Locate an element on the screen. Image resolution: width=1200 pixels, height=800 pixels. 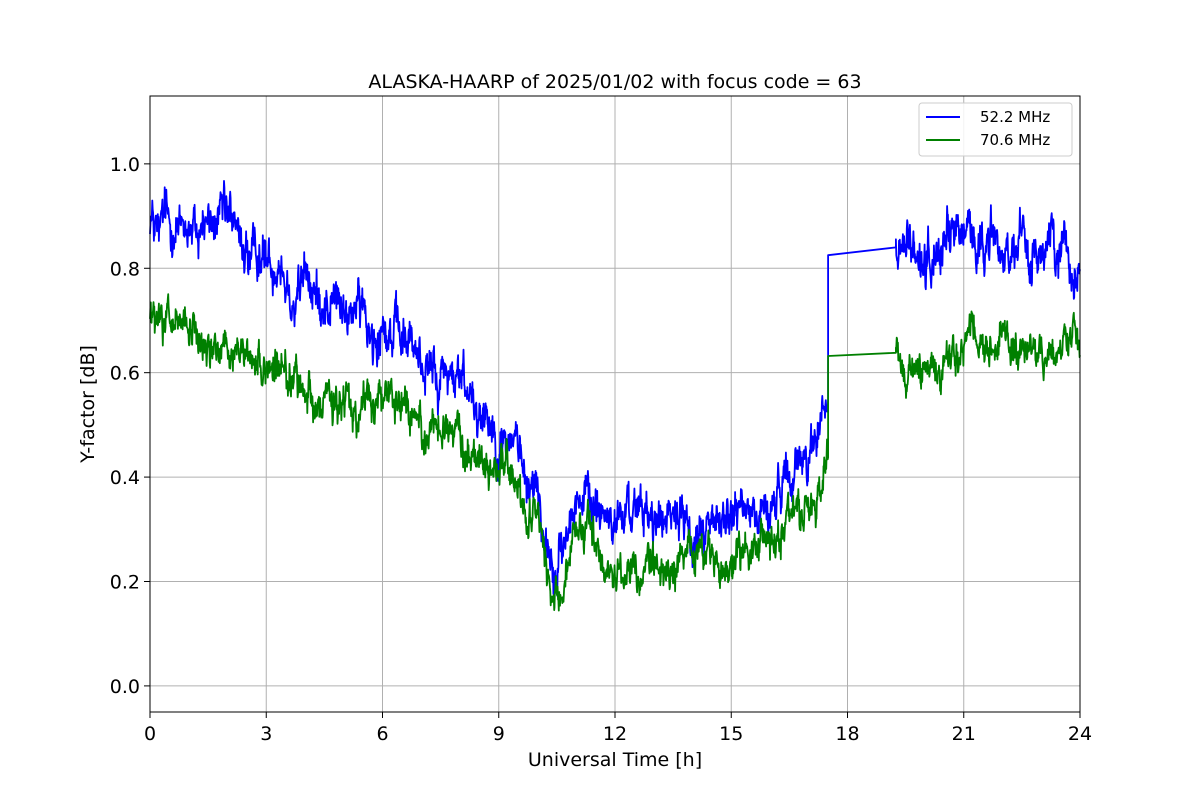
x-tick-label: 0 is located at coordinates (150, 734).